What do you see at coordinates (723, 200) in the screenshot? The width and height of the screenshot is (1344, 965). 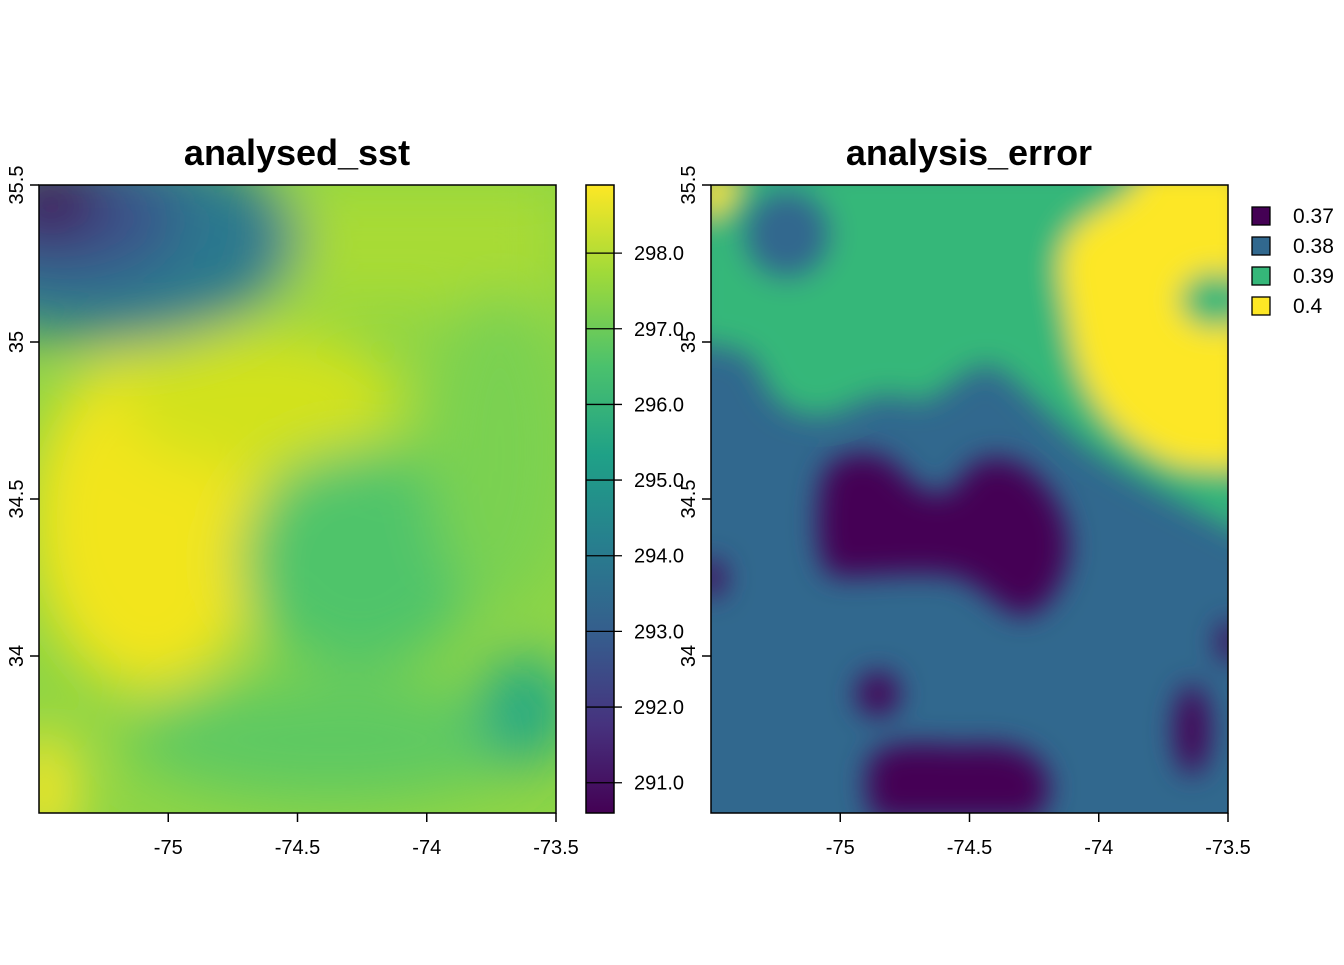 I see `error-class-0.4-corner` at bounding box center [723, 200].